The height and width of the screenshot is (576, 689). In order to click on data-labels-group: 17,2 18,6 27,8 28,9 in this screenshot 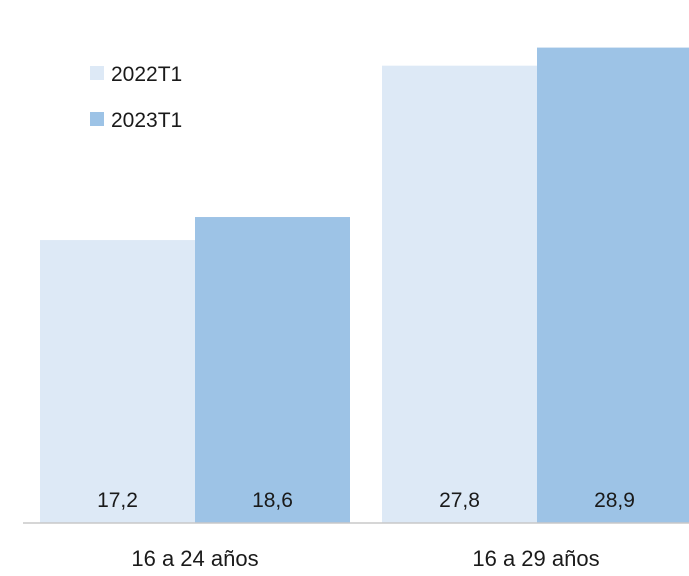, I will do `click(366, 500)`.